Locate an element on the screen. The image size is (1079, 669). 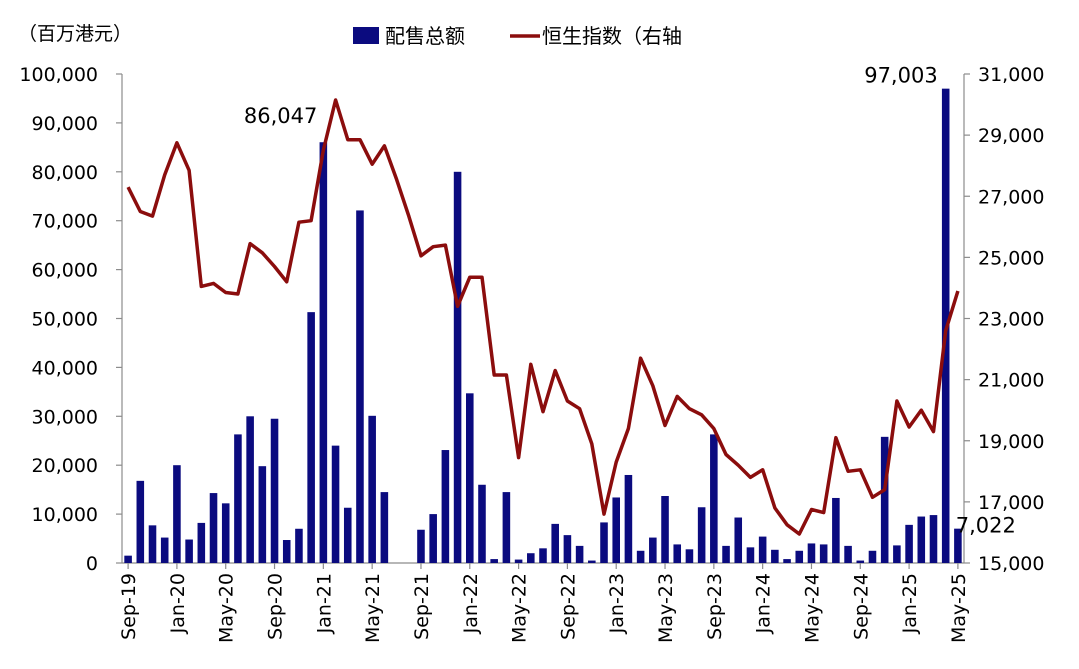
left-axis-tick-label: 0 is located at coordinates (92, 564).